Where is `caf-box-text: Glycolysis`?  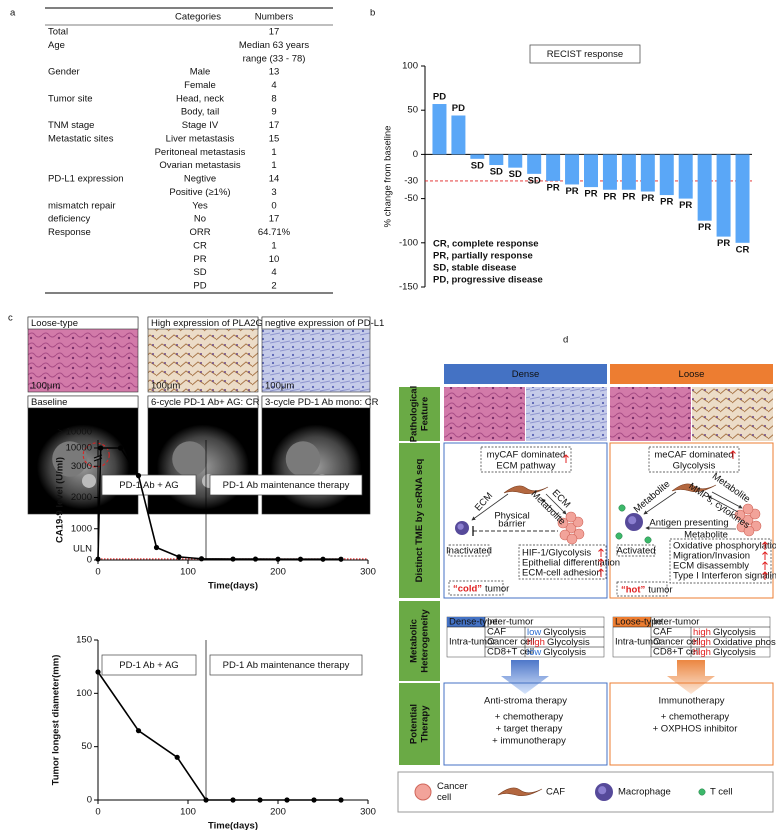 caf-box-text: Glycolysis is located at coordinates (694, 466).